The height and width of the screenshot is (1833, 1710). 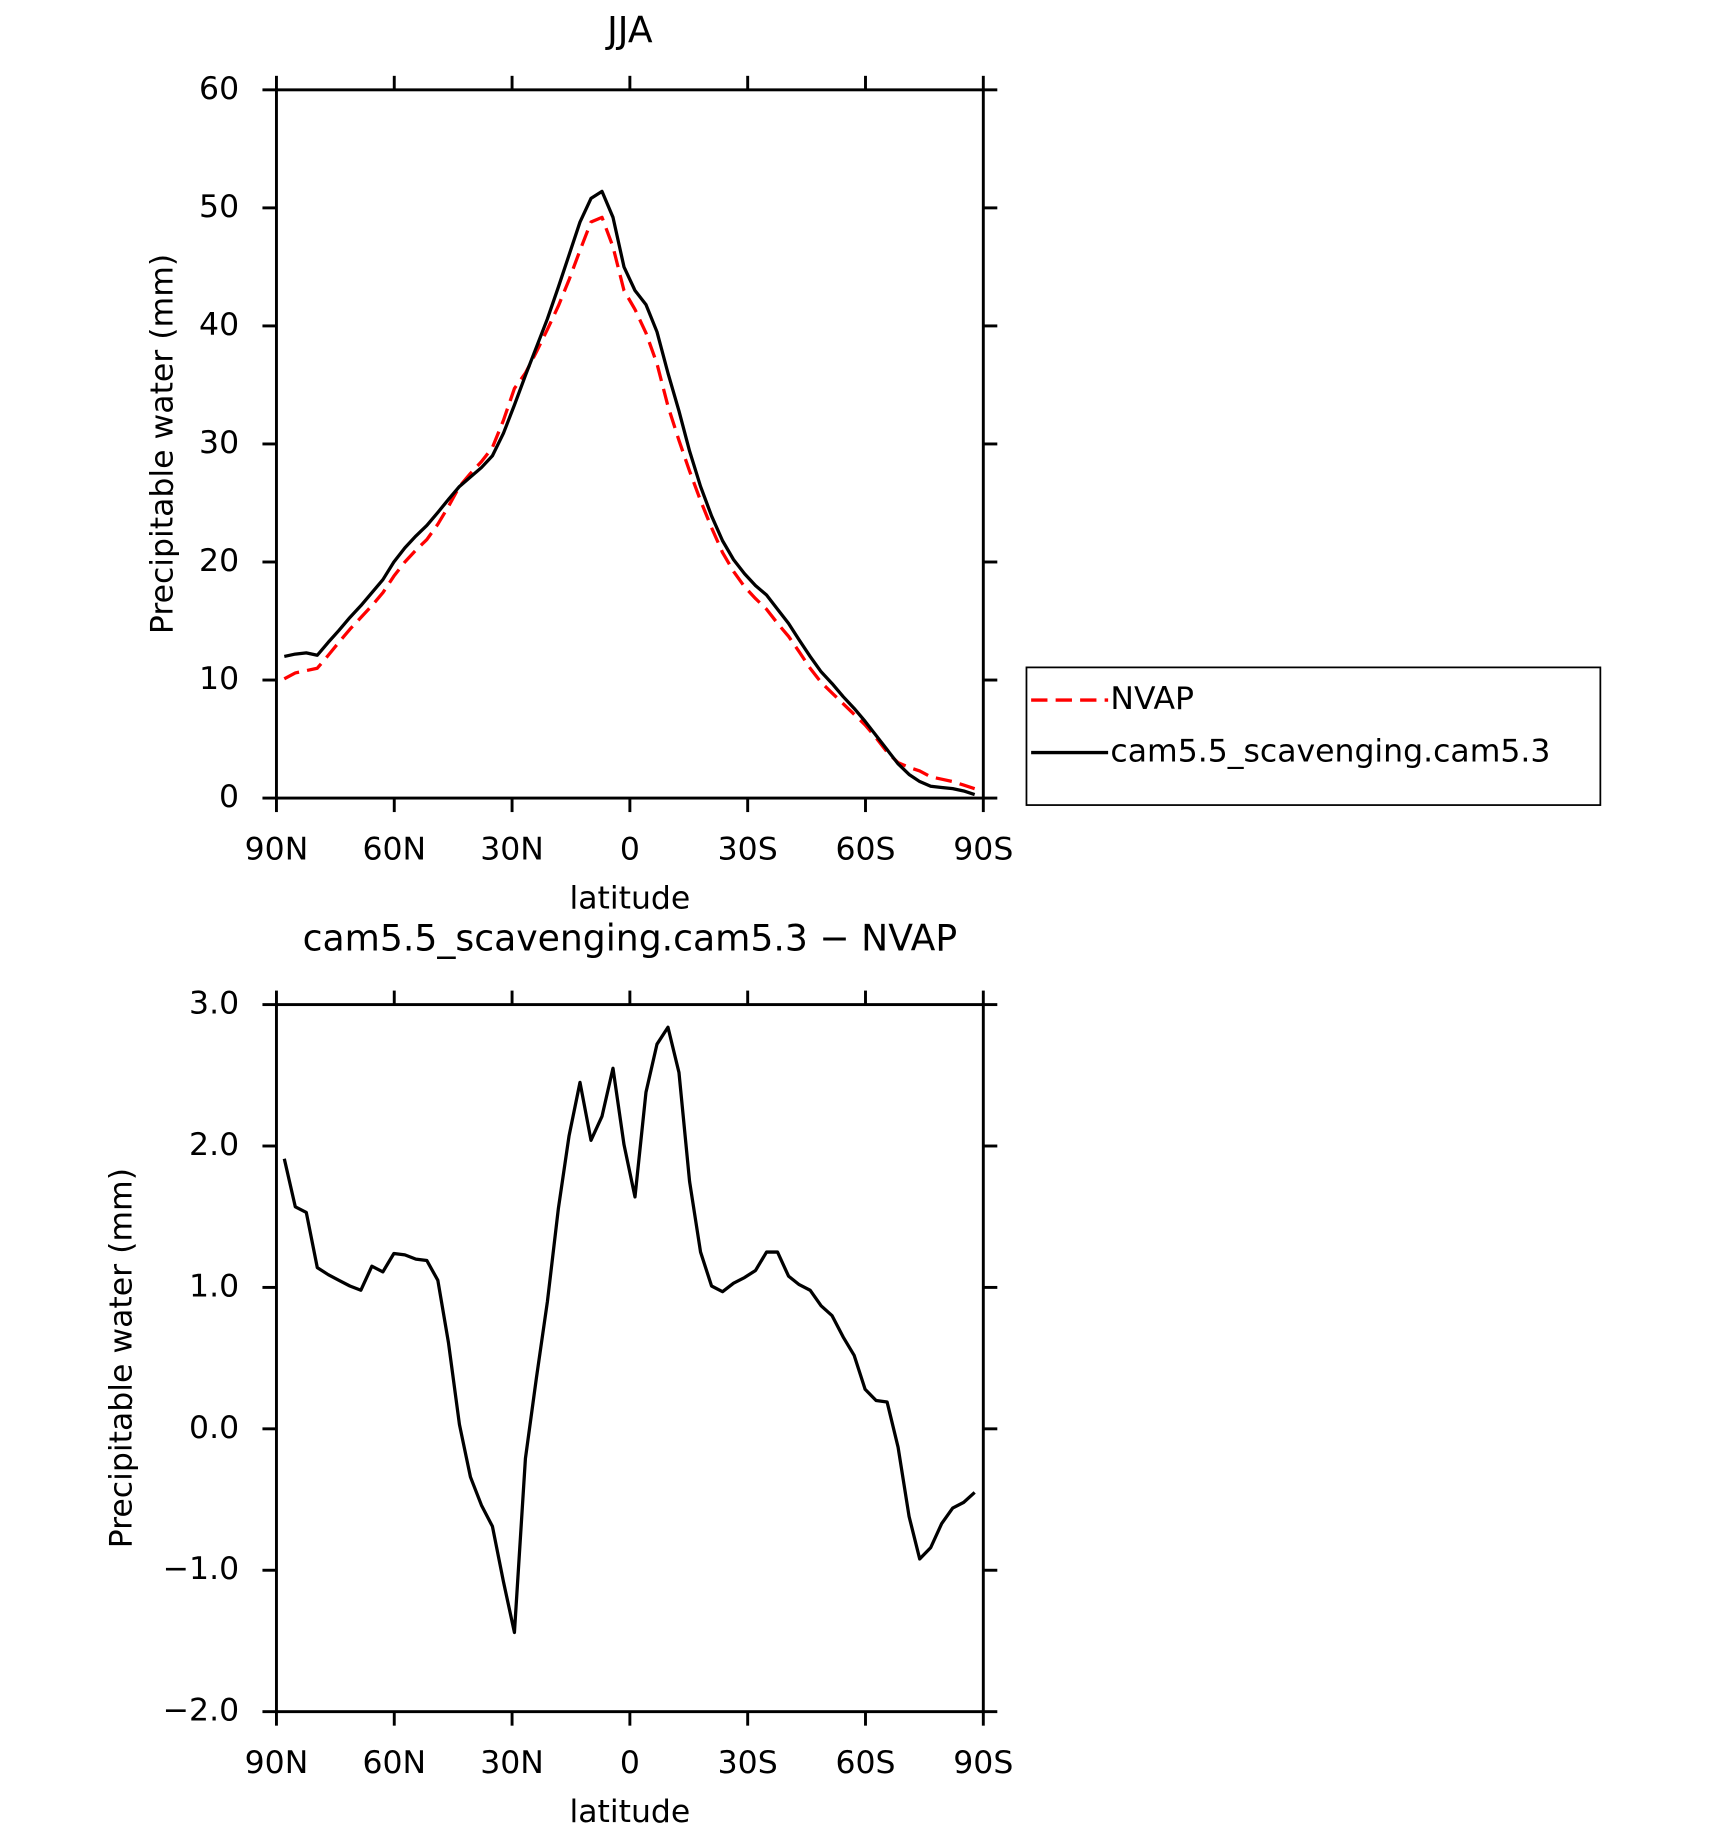 I want to click on y-tick-label: 3.0, so click(x=214, y=1004).